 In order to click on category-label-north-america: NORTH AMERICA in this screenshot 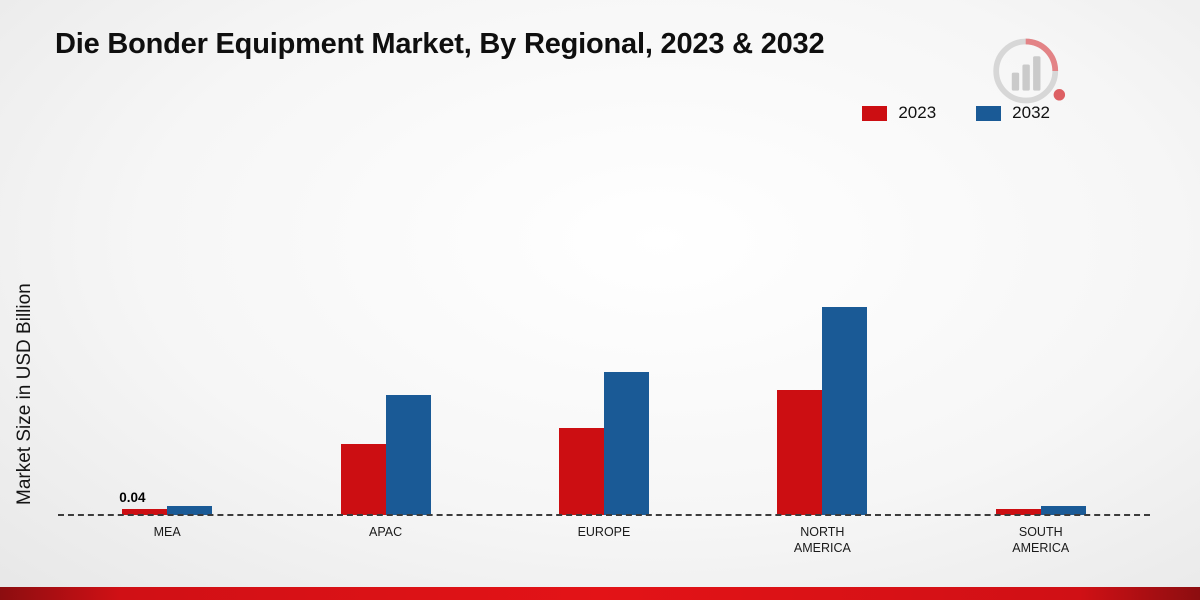, I will do `click(822, 540)`.